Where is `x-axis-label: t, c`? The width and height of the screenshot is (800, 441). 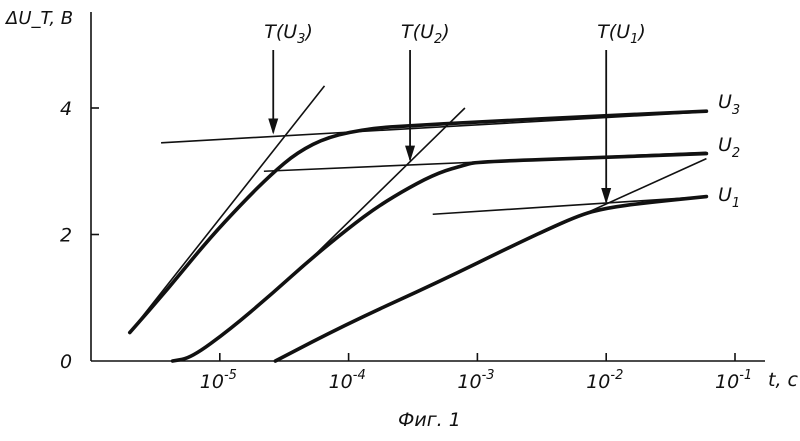
x-axis-label: t, c is located at coordinates (783, 380).